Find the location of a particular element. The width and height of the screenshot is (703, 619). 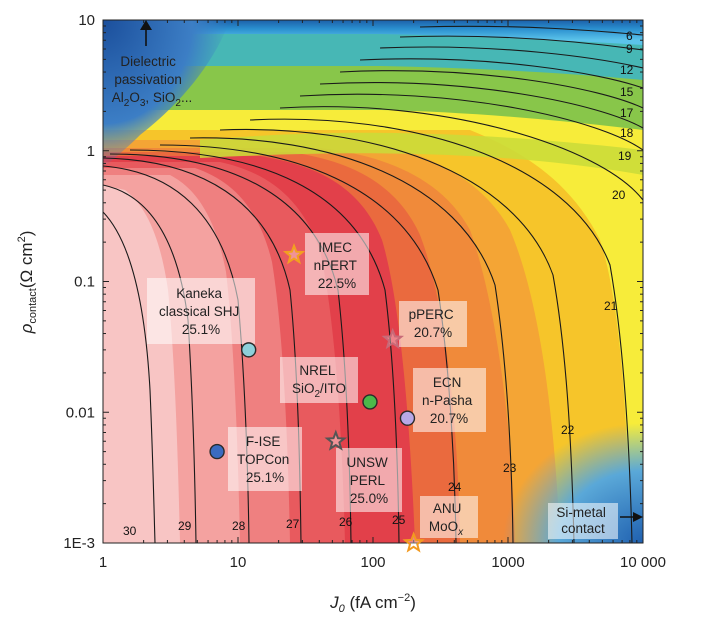

y-tick-label: 1 is located at coordinates (91, 151).